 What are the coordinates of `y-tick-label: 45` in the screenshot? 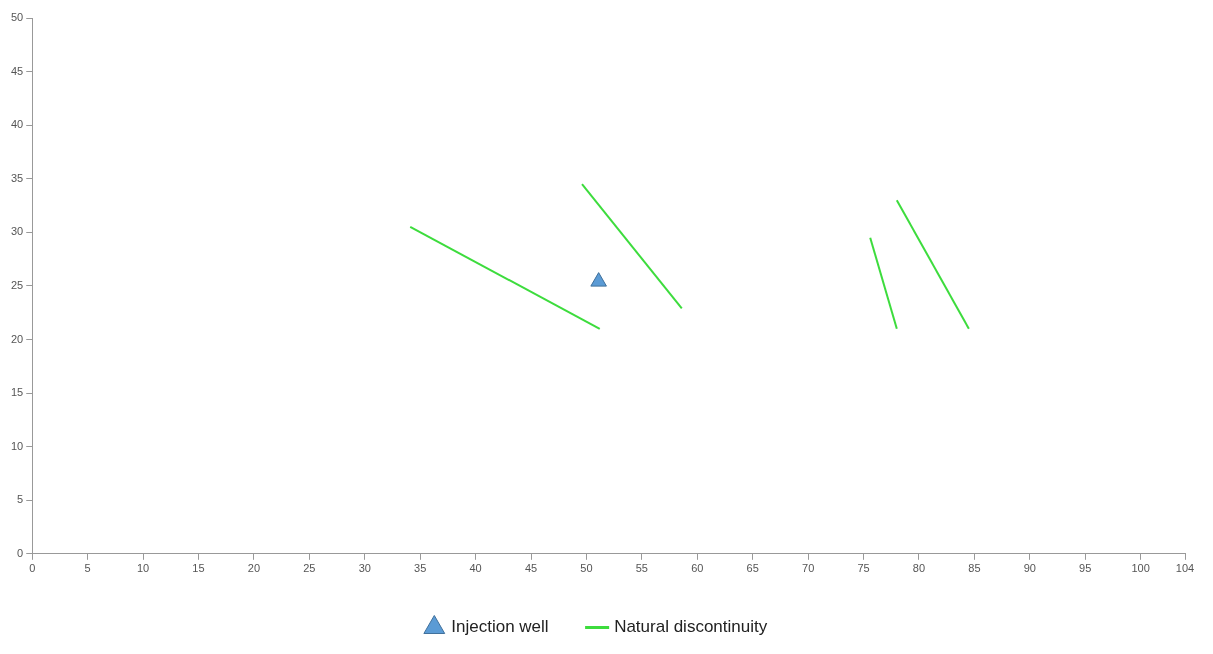 It's located at (17, 70).